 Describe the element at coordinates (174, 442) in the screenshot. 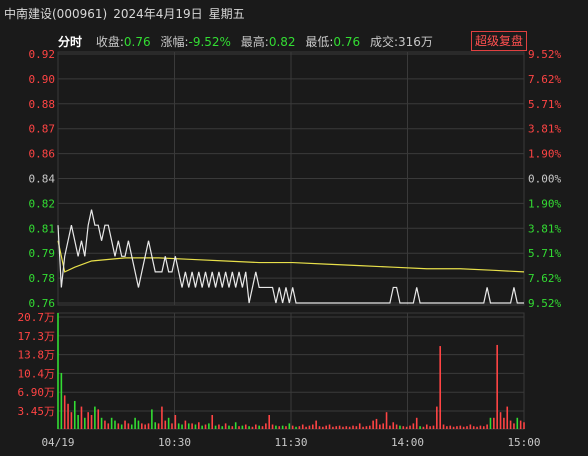

I see `time-tick-label: 10:30` at that location.